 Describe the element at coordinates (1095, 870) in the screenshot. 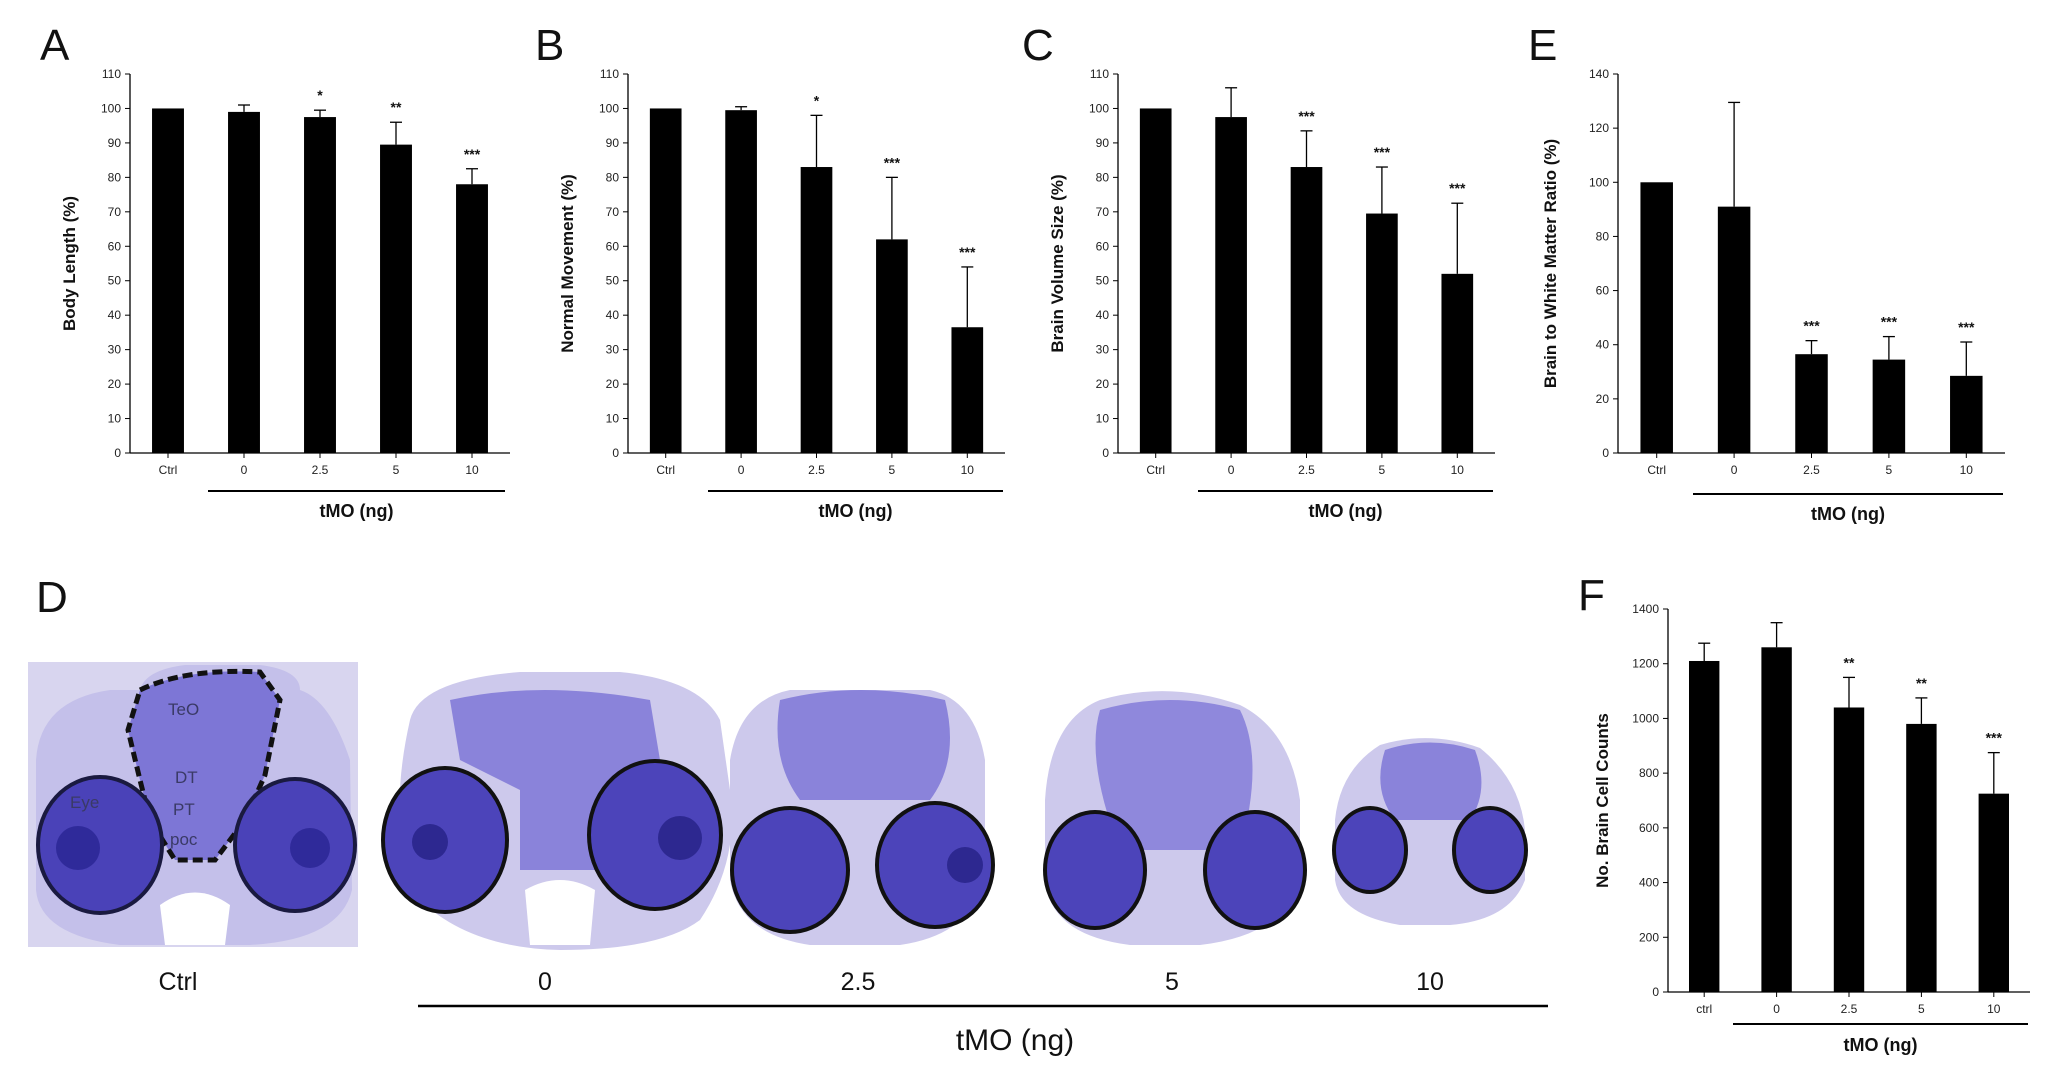

I see `section-5ng-left-eye` at that location.